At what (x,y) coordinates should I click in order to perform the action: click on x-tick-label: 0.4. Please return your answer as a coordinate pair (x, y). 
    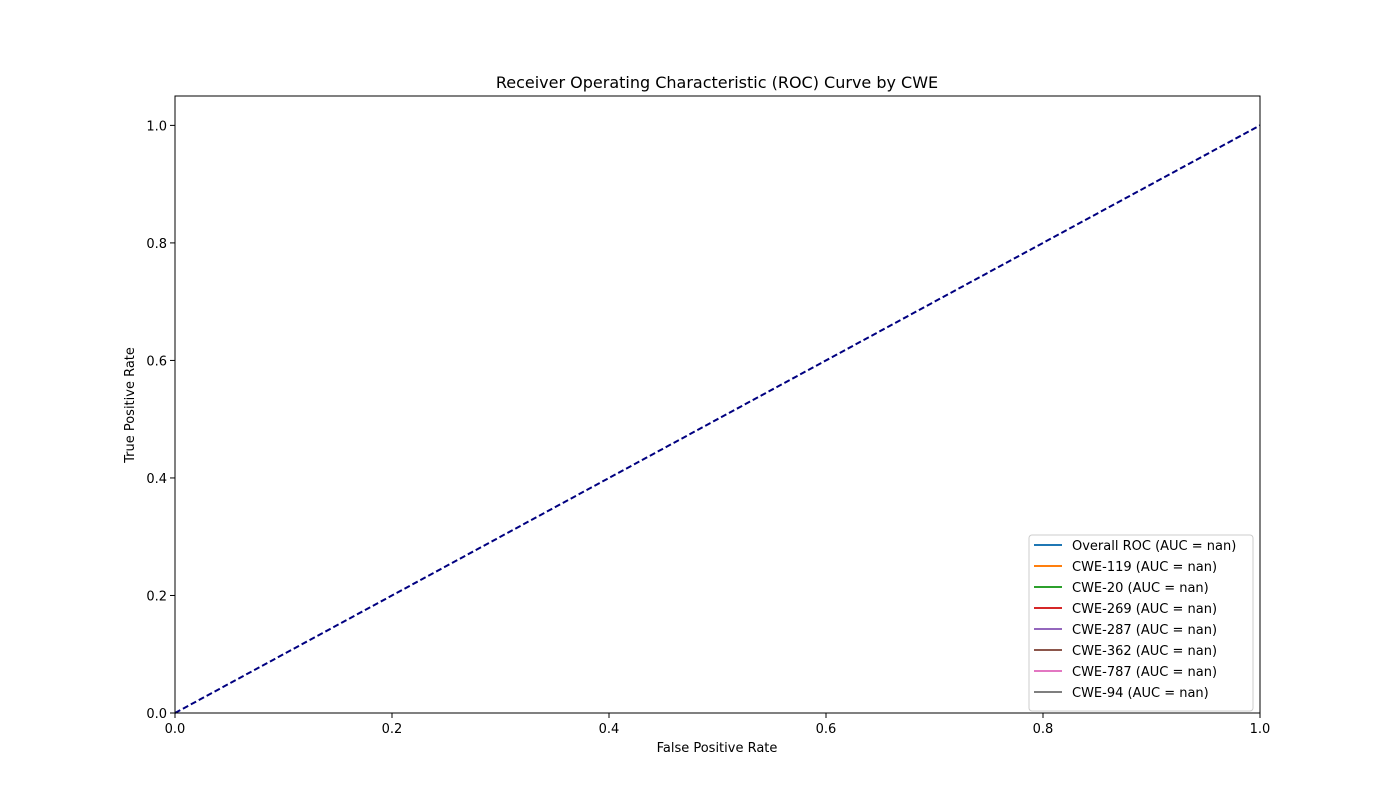
    Looking at the image, I should click on (609, 729).